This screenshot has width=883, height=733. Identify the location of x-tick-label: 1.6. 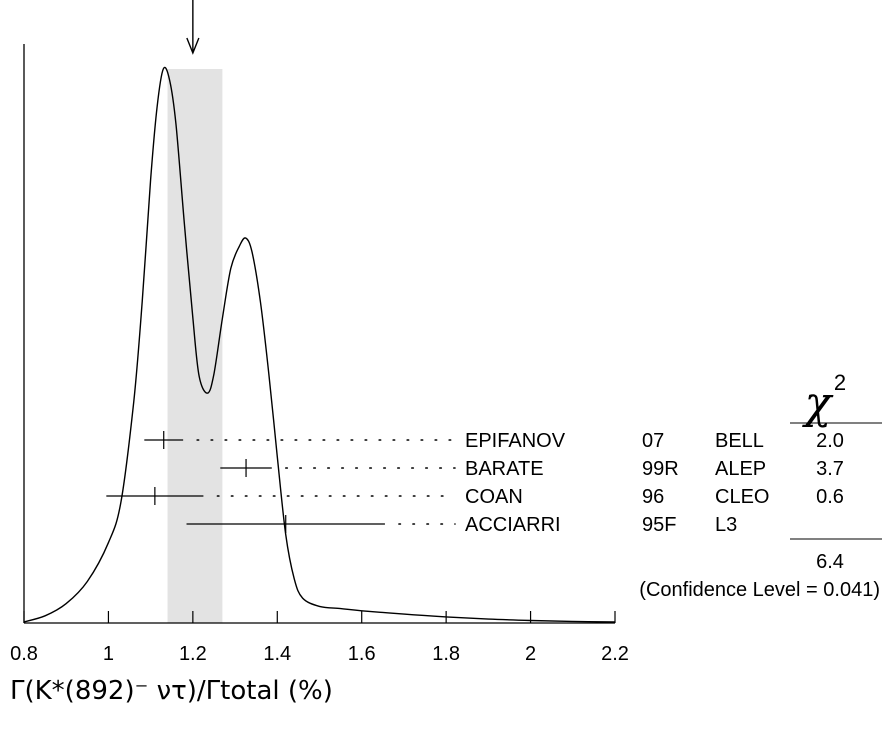
(362, 654).